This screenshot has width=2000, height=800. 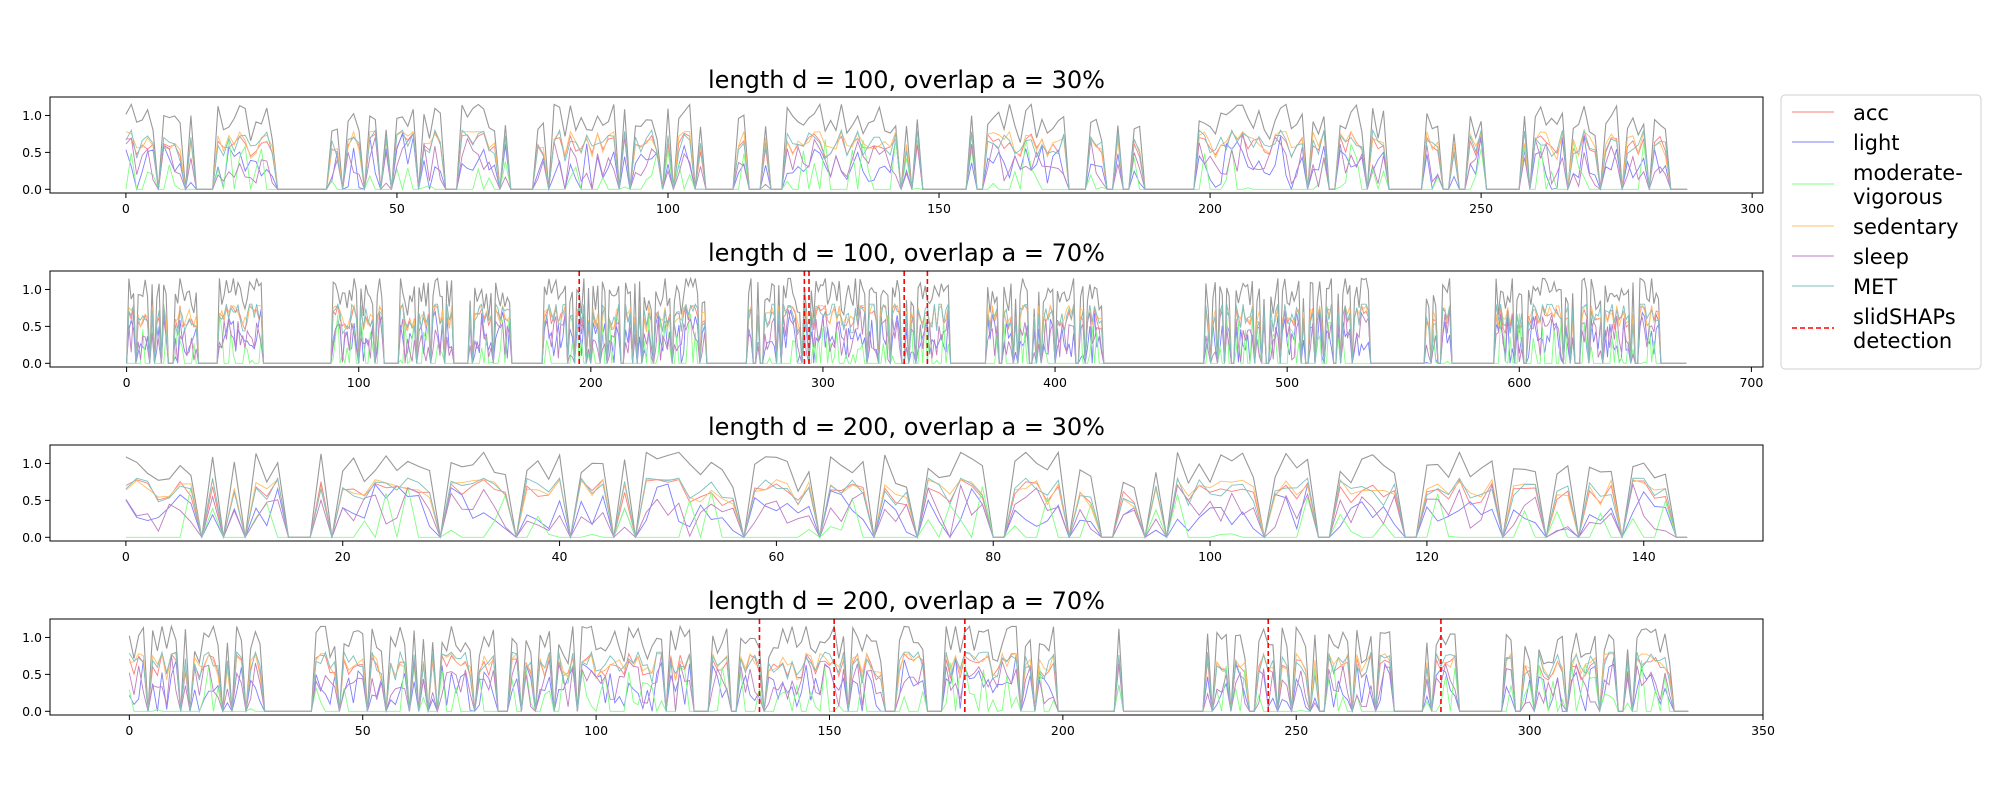 What do you see at coordinates (560, 556) in the screenshot?
I see `x-tick-label: 40` at bounding box center [560, 556].